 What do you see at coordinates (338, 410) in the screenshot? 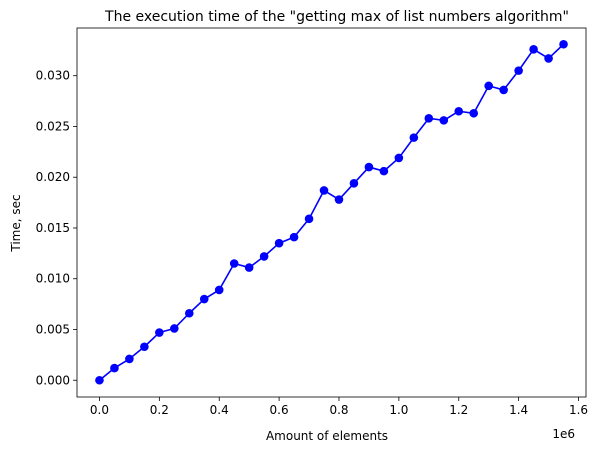
I see `x-tick-label: 0.8` at bounding box center [338, 410].